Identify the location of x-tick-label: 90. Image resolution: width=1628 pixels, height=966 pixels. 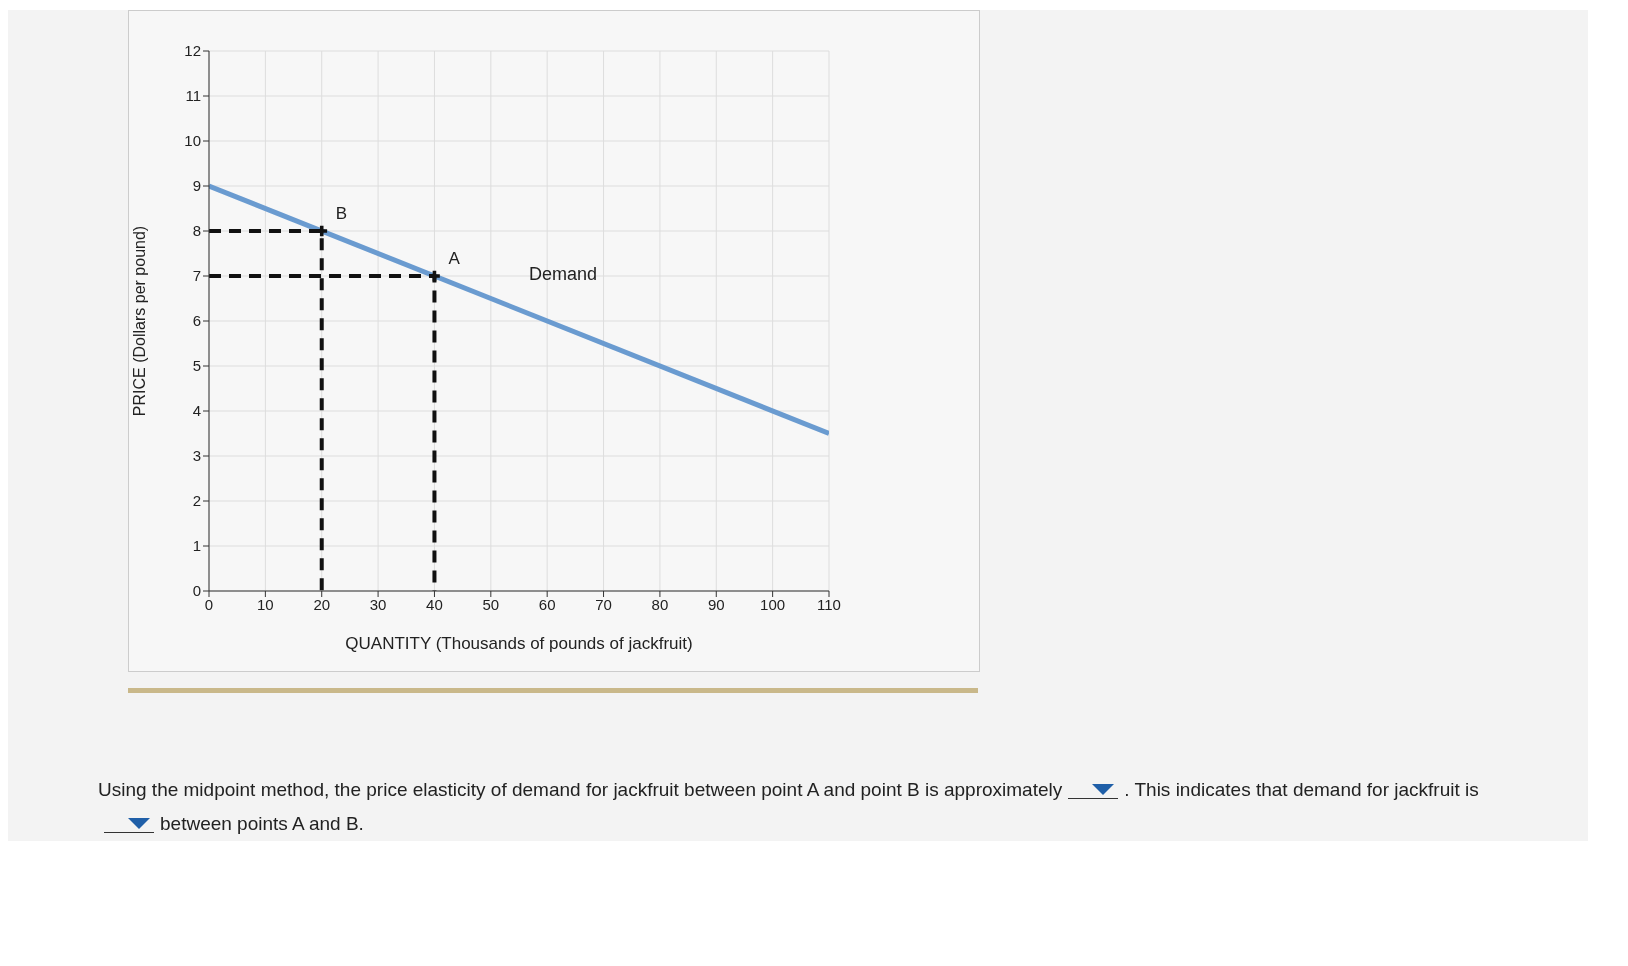
(716, 604).